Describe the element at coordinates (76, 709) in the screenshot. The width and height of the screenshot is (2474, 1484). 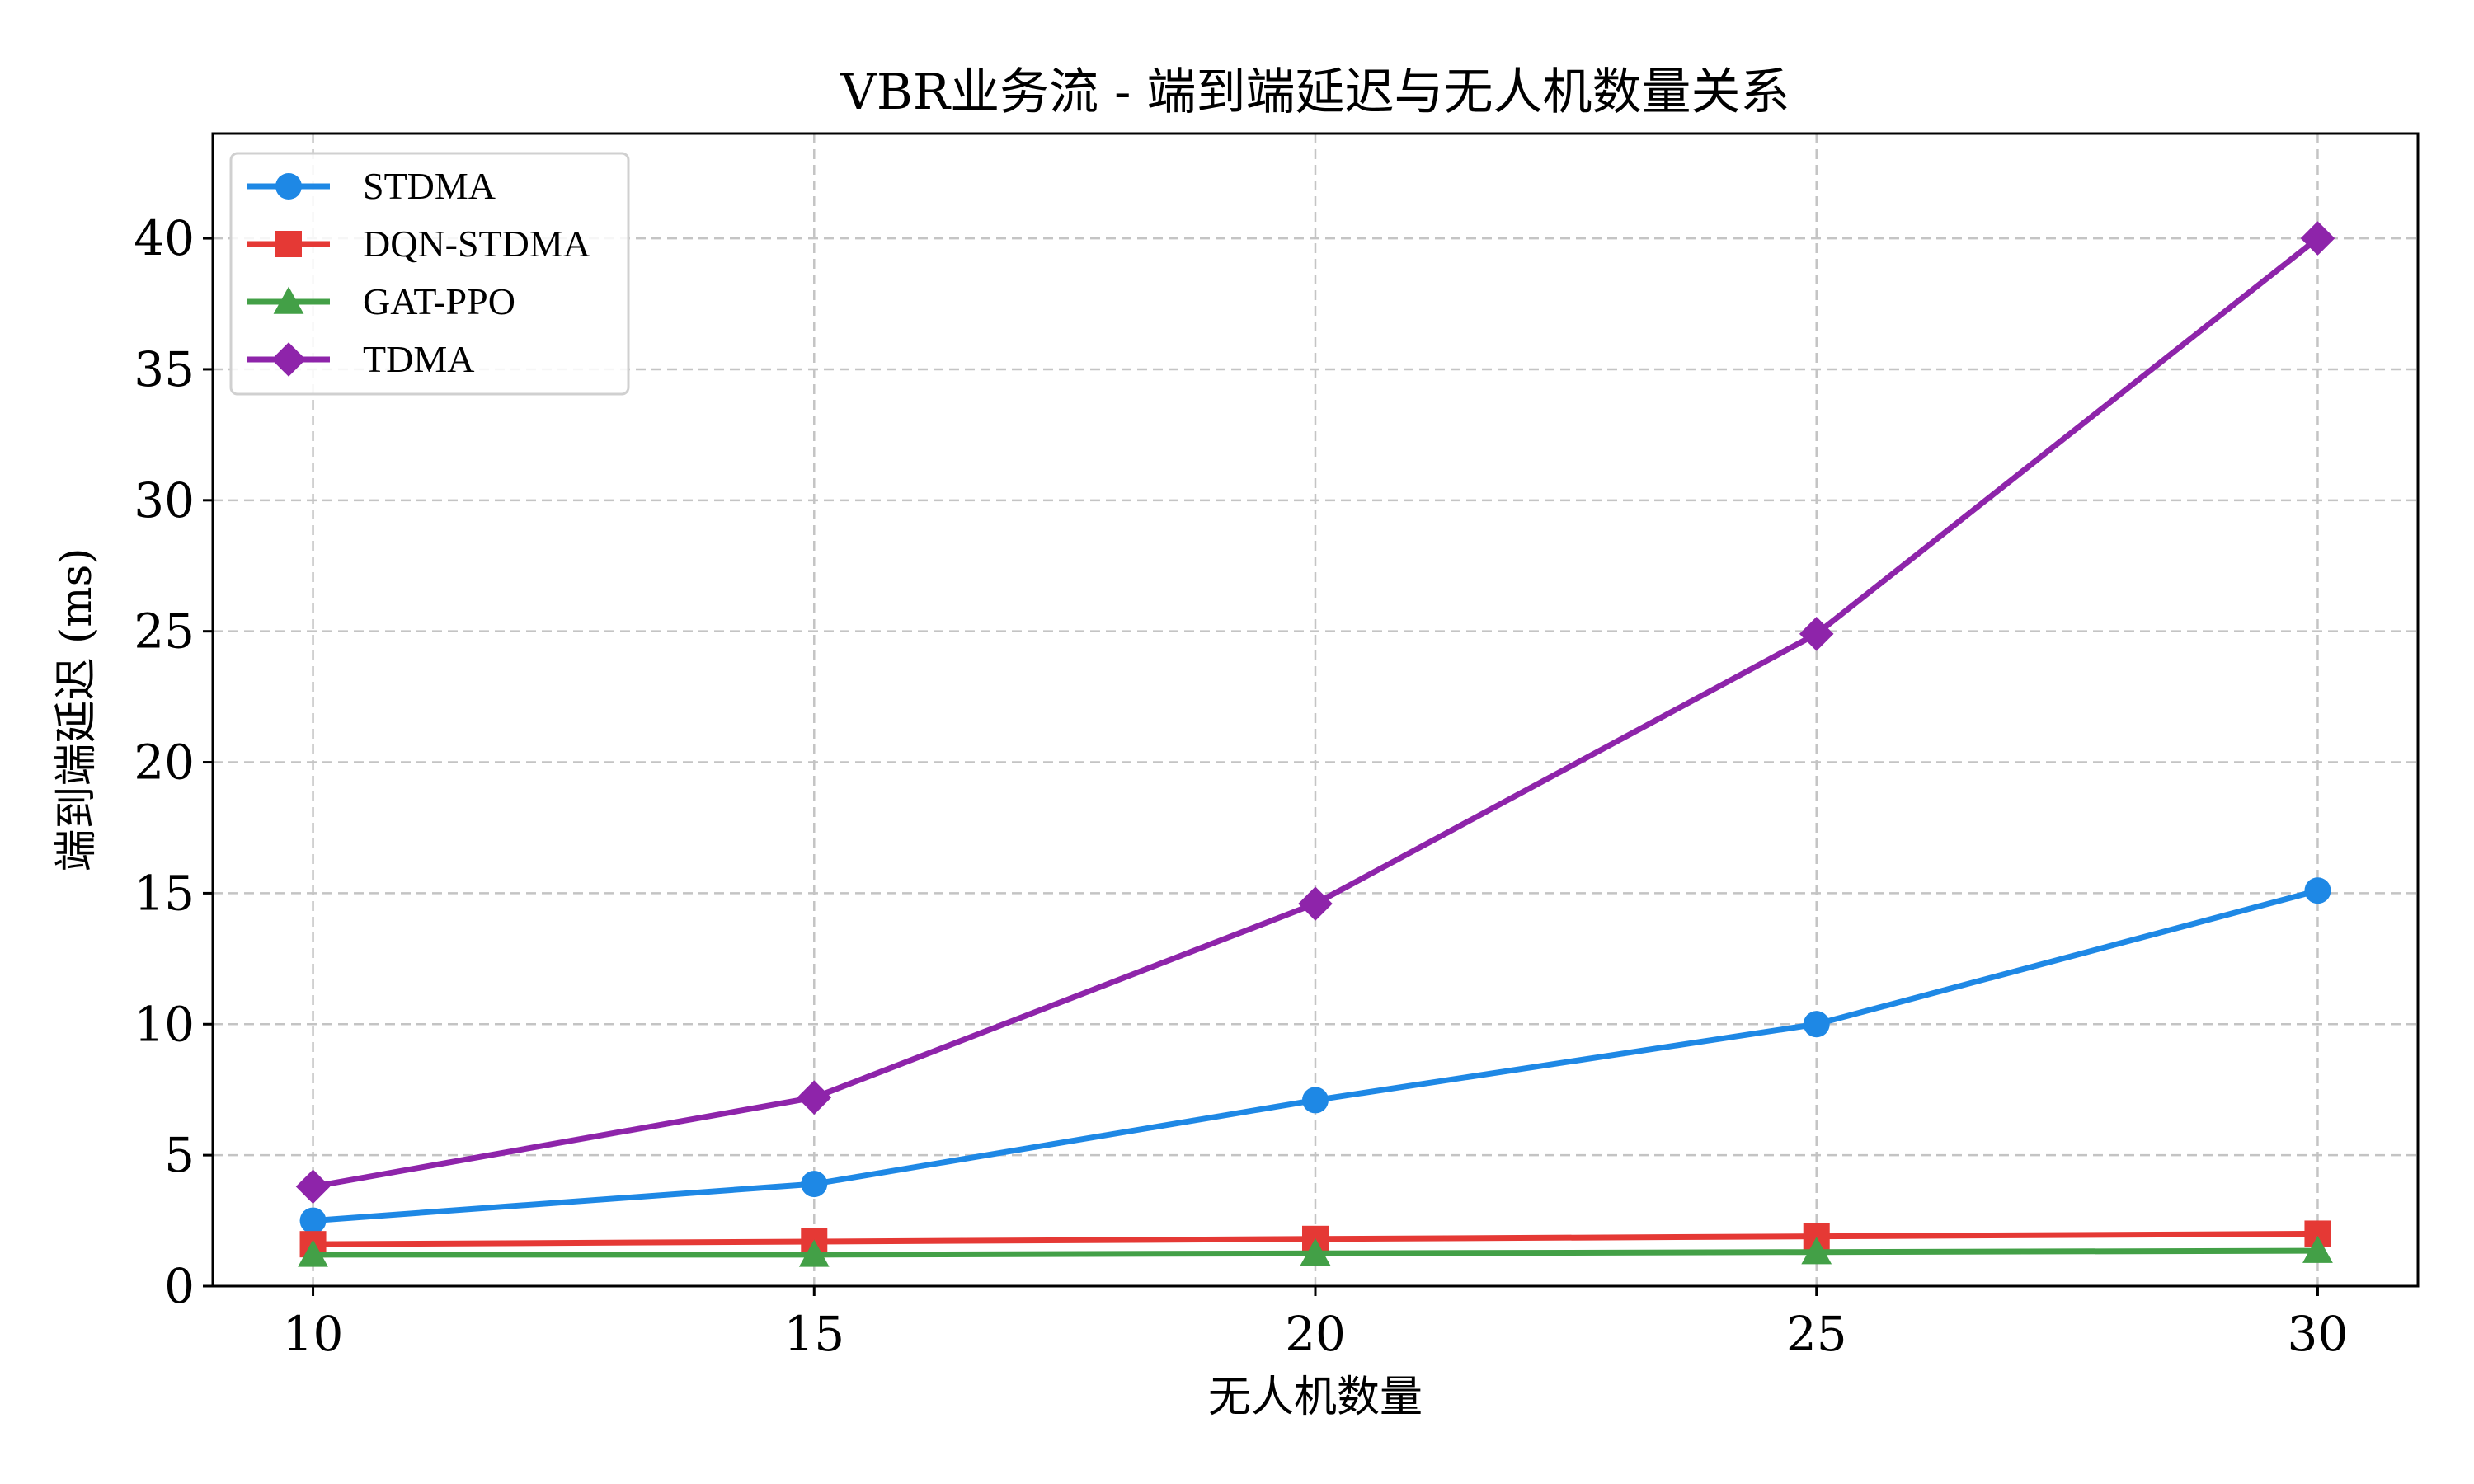
I see `y-axis-label: 端到端延迟 (ms)` at that location.